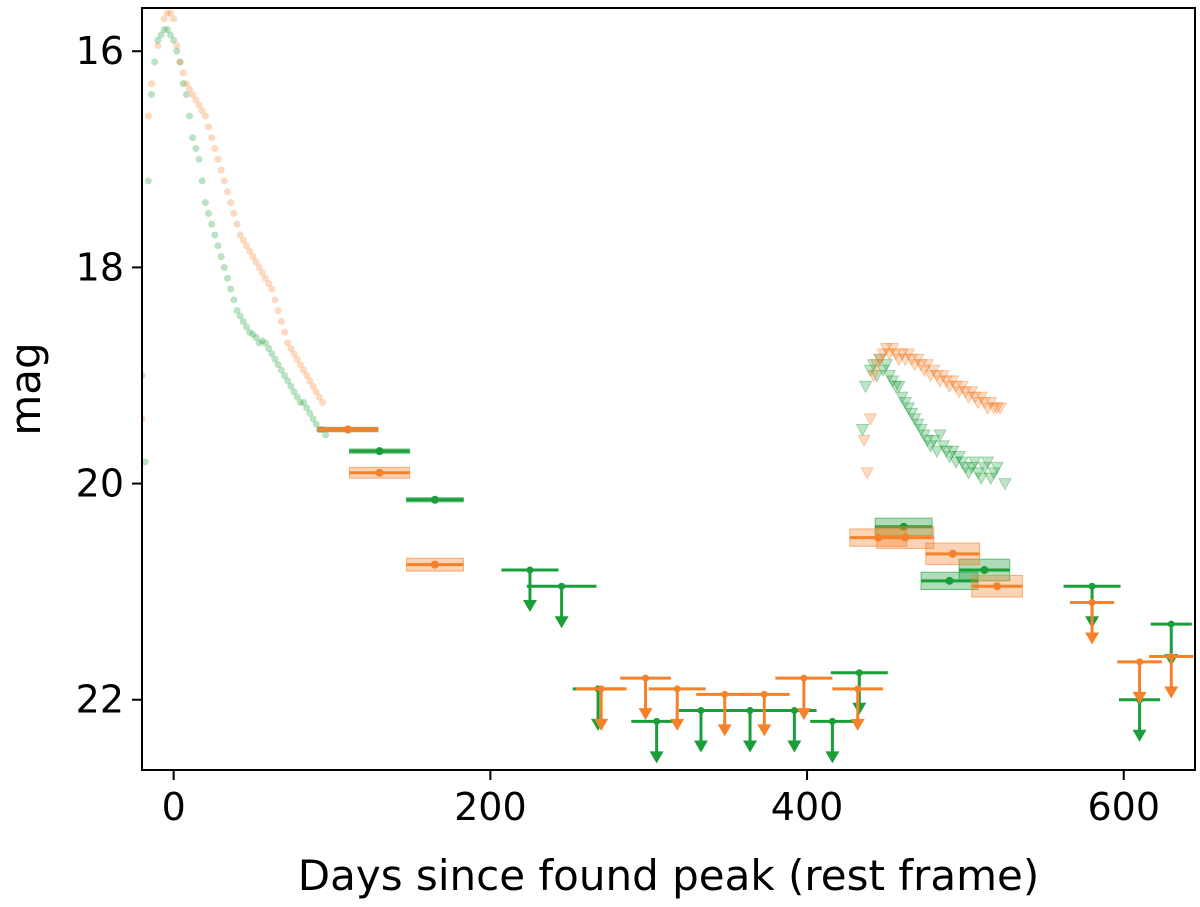 The image size is (1200, 907). I want to click on y-axis-label: mag, so click(25, 388).